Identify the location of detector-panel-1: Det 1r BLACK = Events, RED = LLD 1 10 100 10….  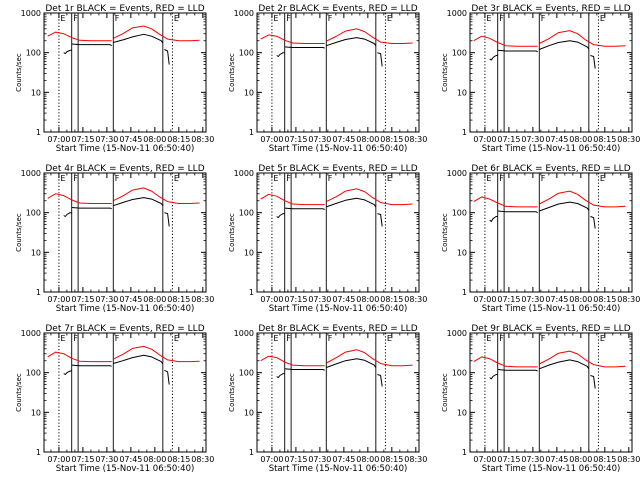
(114, 79).